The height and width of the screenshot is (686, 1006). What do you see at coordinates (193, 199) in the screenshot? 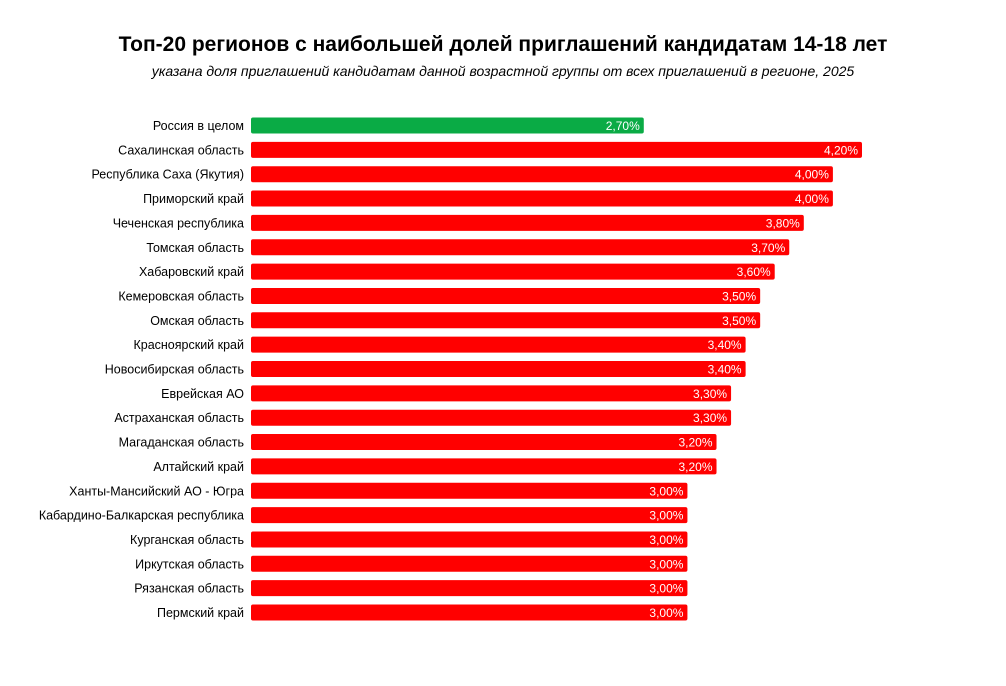
I see `category-label: Приморский край` at bounding box center [193, 199].